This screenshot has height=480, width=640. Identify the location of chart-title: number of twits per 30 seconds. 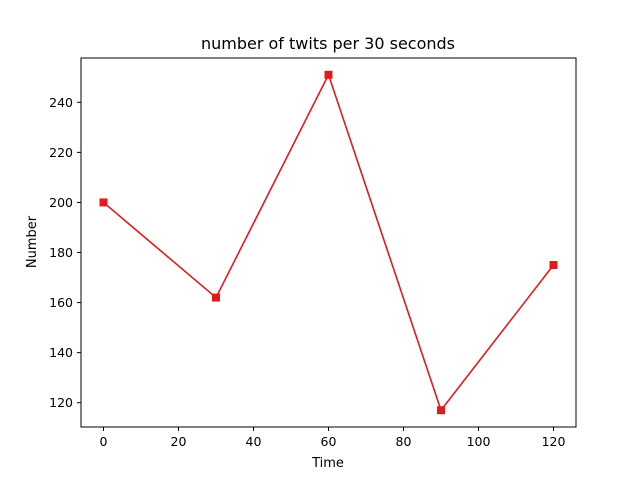
(328, 43).